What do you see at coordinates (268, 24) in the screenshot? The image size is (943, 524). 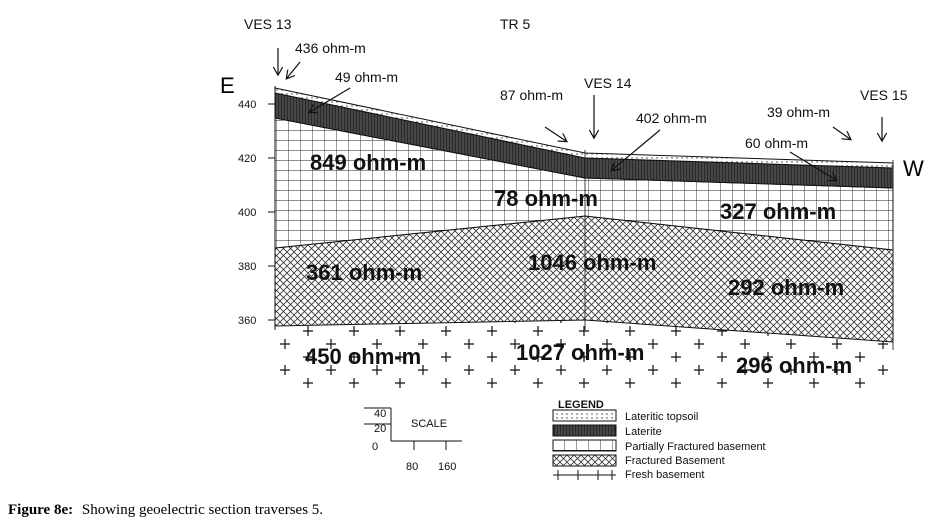 I see `station-label: VES 13` at bounding box center [268, 24].